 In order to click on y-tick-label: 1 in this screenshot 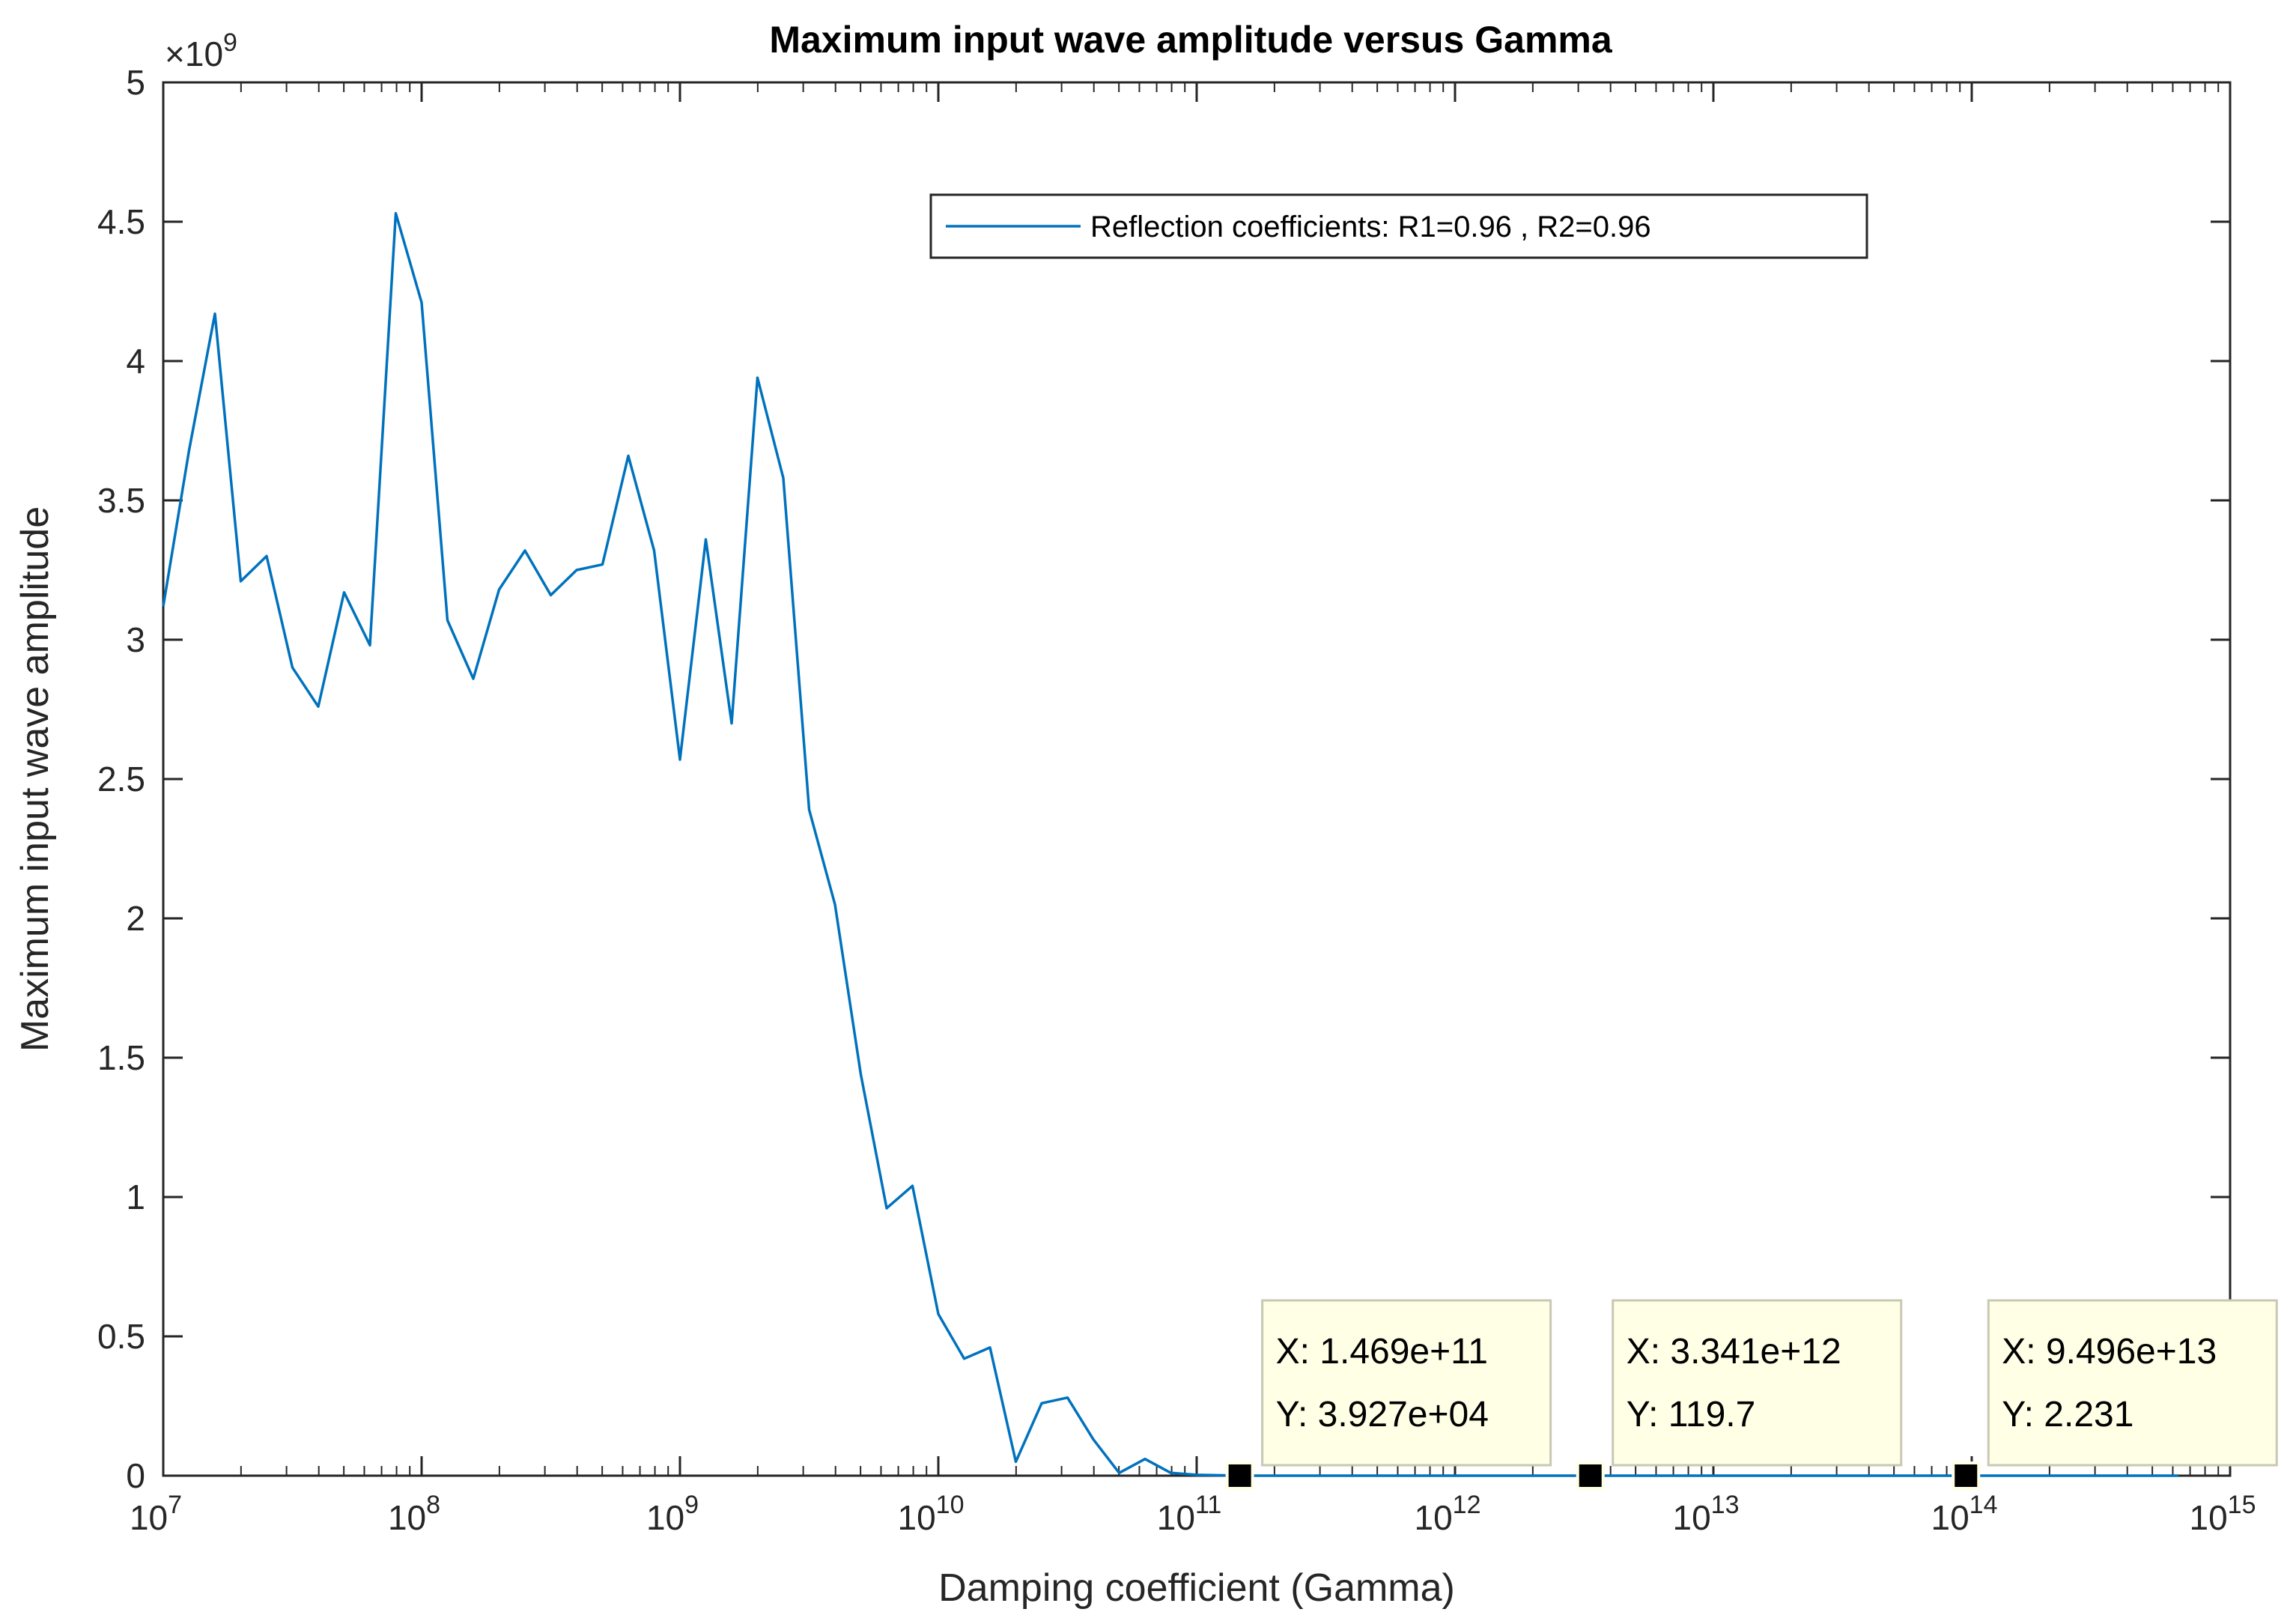, I will do `click(135, 1197)`.